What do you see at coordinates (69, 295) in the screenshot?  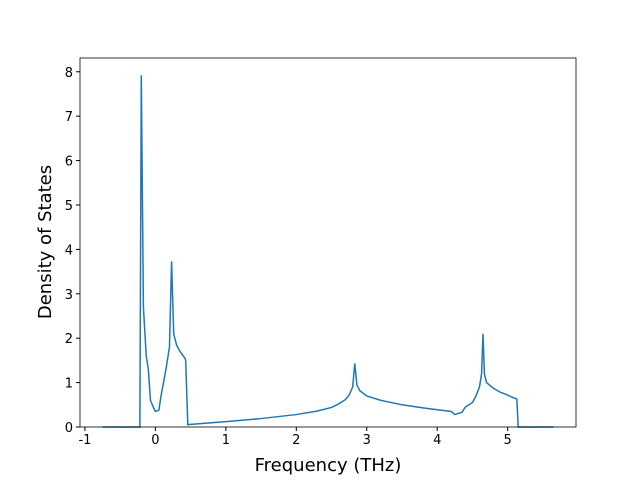 I see `y-tick-label: 3` at bounding box center [69, 295].